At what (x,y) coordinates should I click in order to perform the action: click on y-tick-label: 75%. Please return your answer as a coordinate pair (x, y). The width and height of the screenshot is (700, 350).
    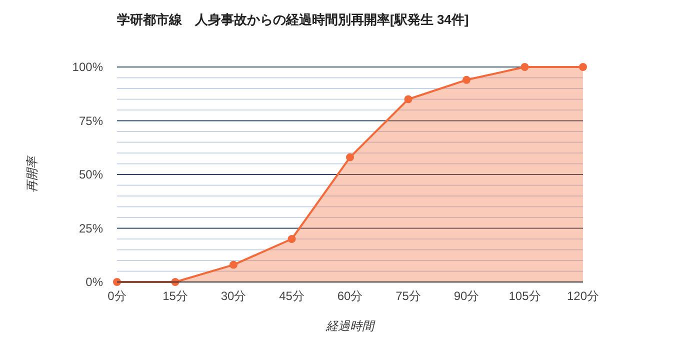
    Looking at the image, I should click on (91, 121).